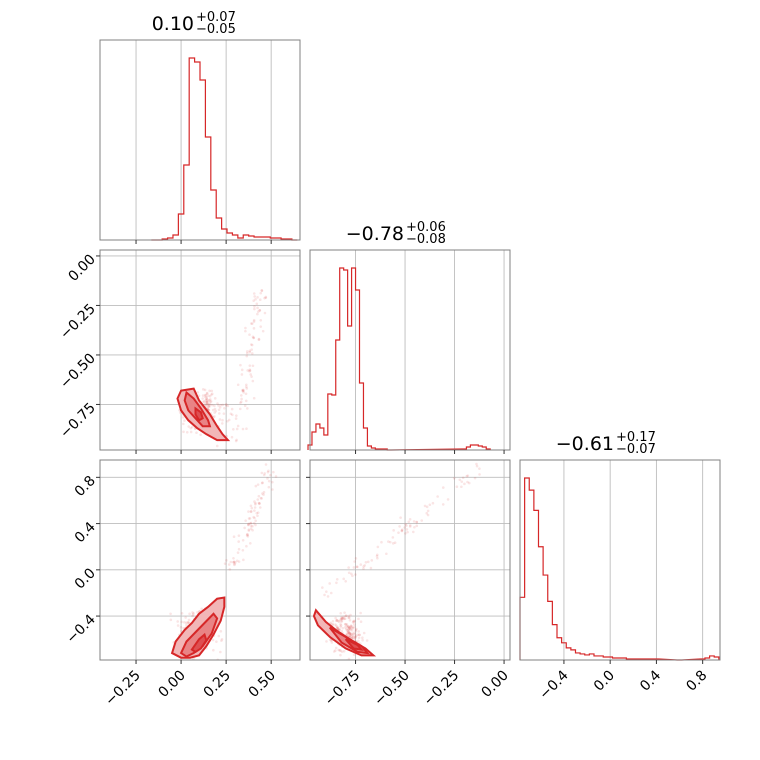  What do you see at coordinates (200, 560) in the screenshot?
I see `grid-lines` at bounding box center [200, 560].